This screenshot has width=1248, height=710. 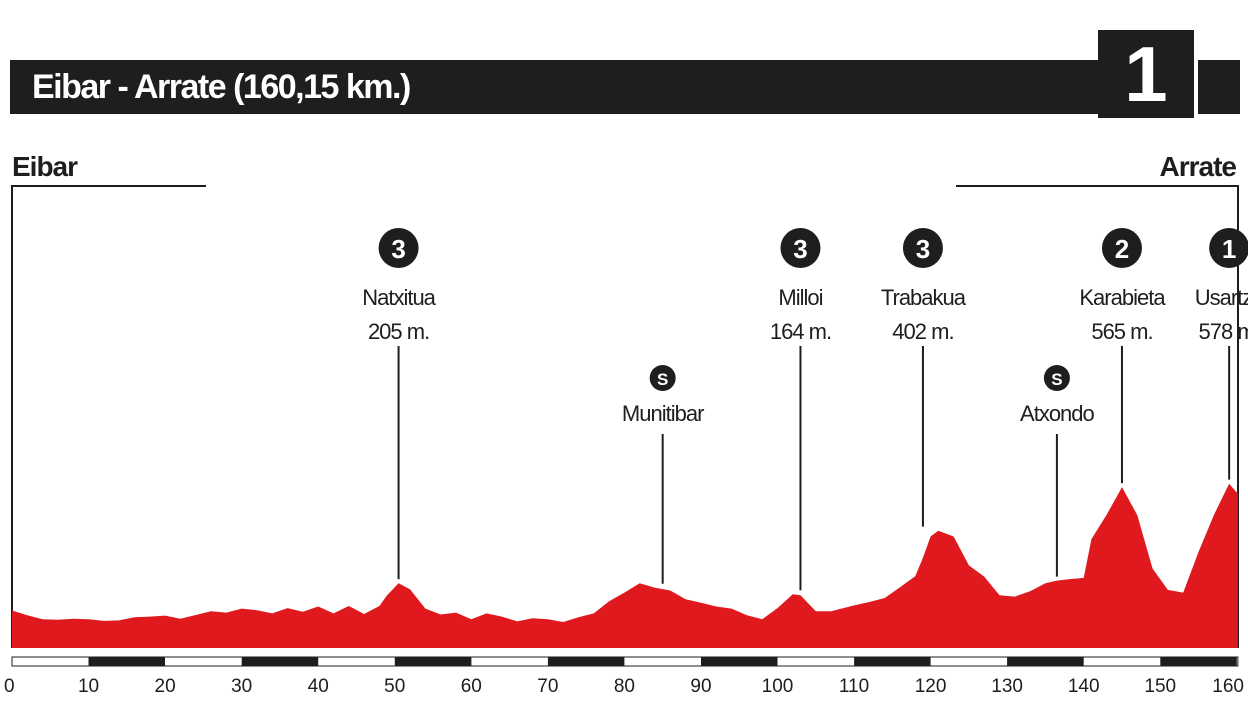 I want to click on km-tick-label: 130, so click(x=1007, y=686).